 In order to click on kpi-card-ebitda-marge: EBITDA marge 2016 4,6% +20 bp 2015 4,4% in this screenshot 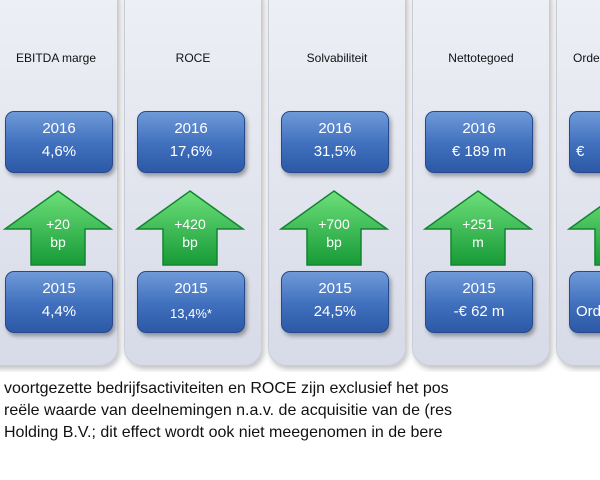, I will do `click(59, 183)`.